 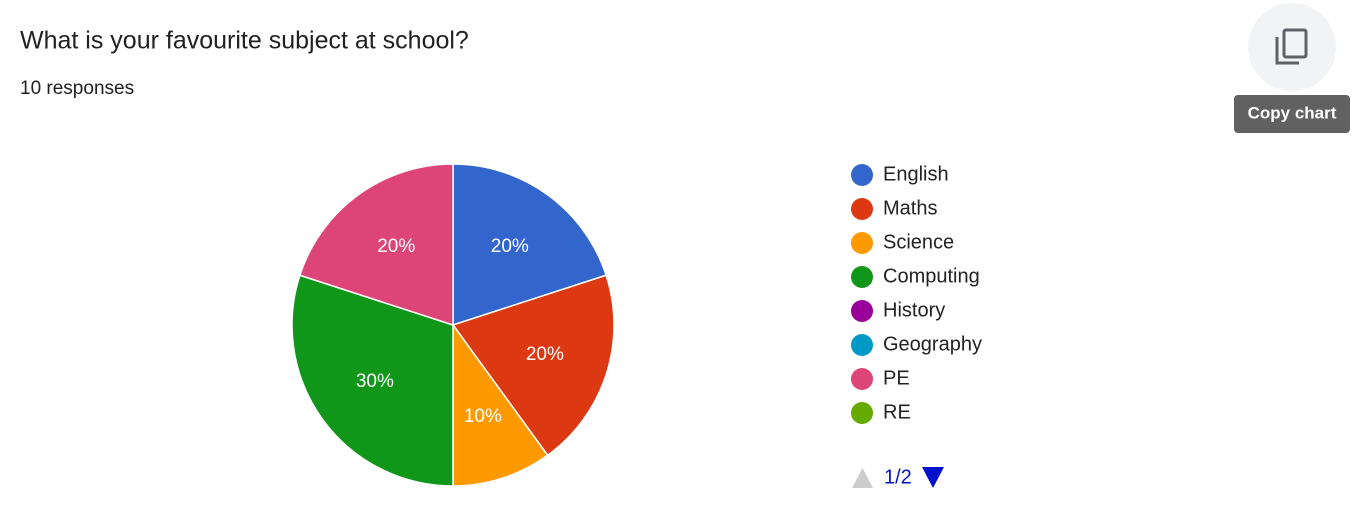 I want to click on subtitle: 10 responses, so click(x=77, y=88).